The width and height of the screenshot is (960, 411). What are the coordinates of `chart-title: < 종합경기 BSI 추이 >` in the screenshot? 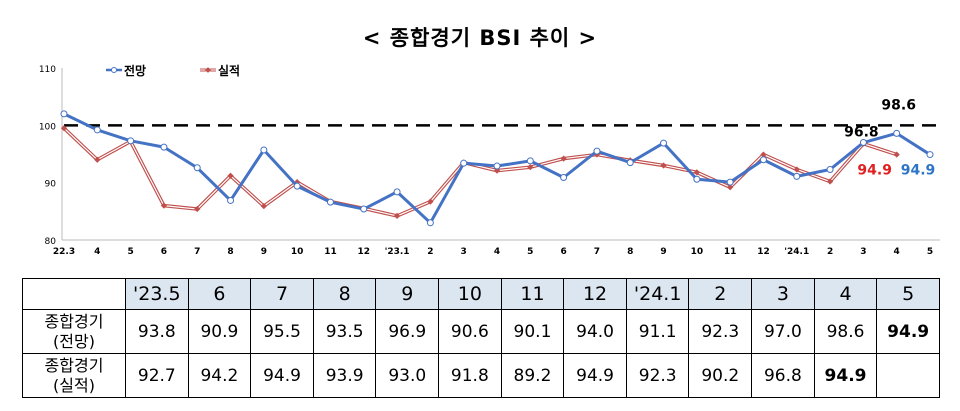 It's located at (480, 38).